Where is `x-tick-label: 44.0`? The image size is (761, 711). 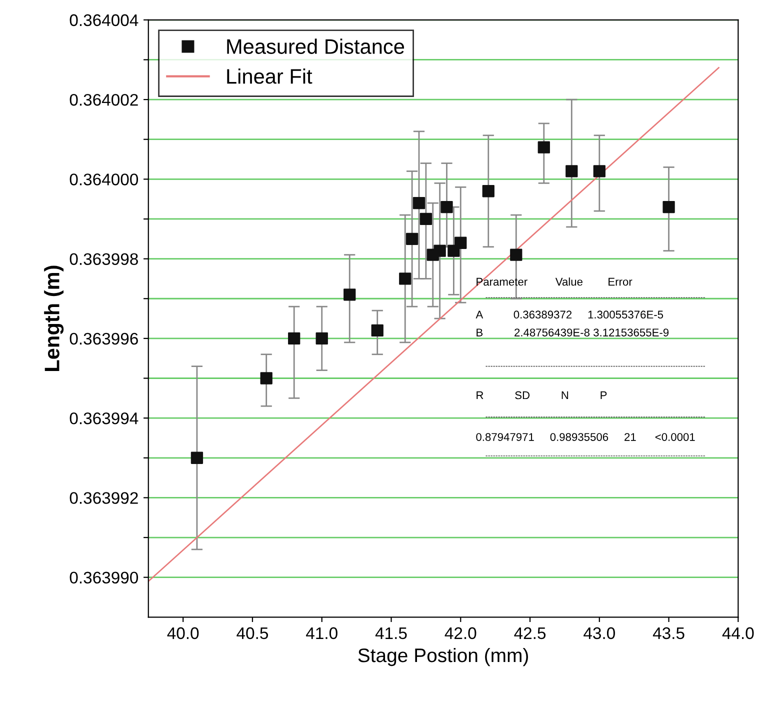 x-tick-label: 44.0 is located at coordinates (738, 633).